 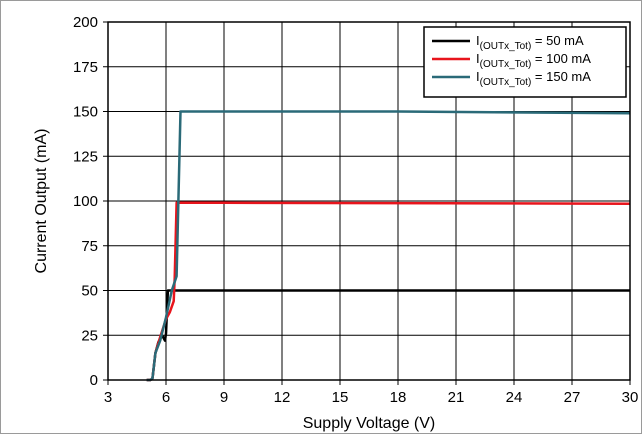 I want to click on x-tick-label: 15, so click(x=340, y=397).